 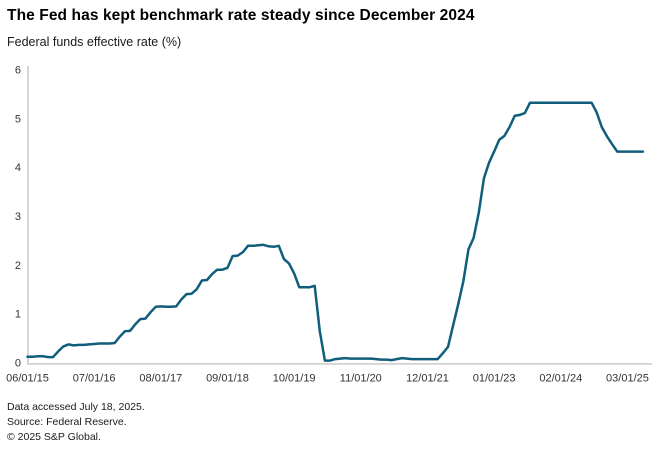 I want to click on x-tick-label: 02/01/24, so click(x=560, y=379).